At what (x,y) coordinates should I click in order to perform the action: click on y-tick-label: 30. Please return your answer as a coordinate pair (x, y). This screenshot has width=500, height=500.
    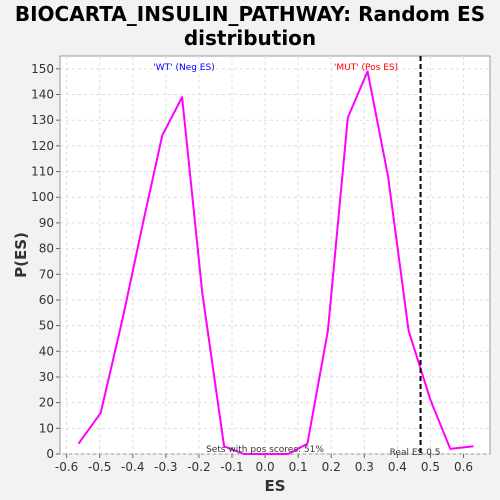
    Looking at the image, I should click on (46, 377).